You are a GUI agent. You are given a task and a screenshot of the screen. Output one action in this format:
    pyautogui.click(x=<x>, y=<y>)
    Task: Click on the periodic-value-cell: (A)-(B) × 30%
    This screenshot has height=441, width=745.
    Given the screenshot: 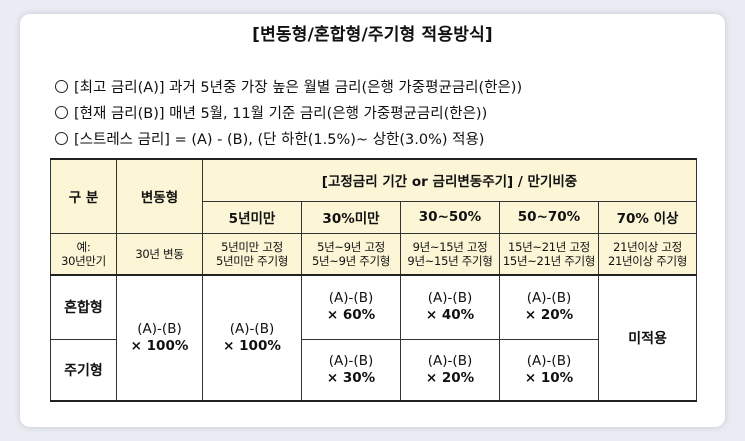 What is the action you would take?
    pyautogui.click(x=351, y=370)
    